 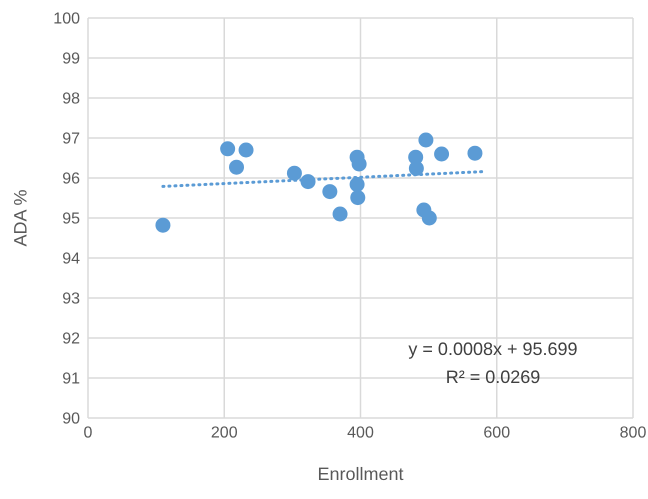 What do you see at coordinates (633, 433) in the screenshot?
I see `x-tick-label: 800` at bounding box center [633, 433].